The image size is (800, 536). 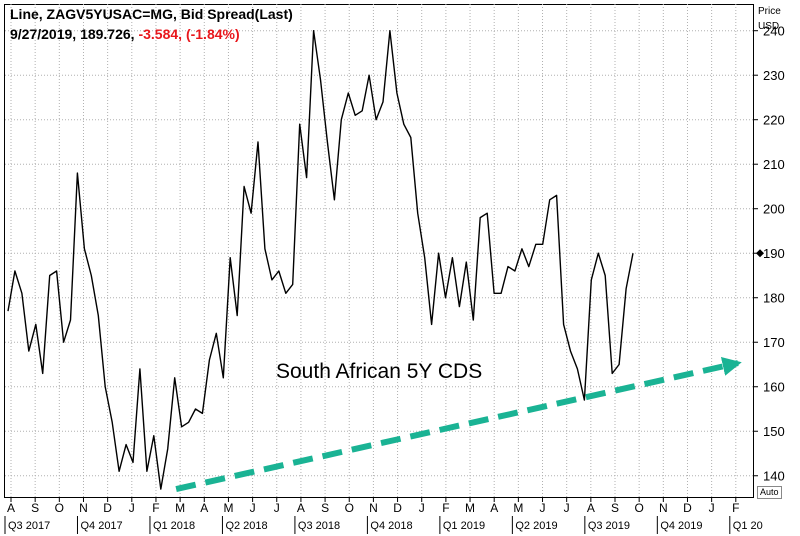 What do you see at coordinates (681, 526) in the screenshot?
I see `x-quarter-label: Q4 2019` at bounding box center [681, 526].